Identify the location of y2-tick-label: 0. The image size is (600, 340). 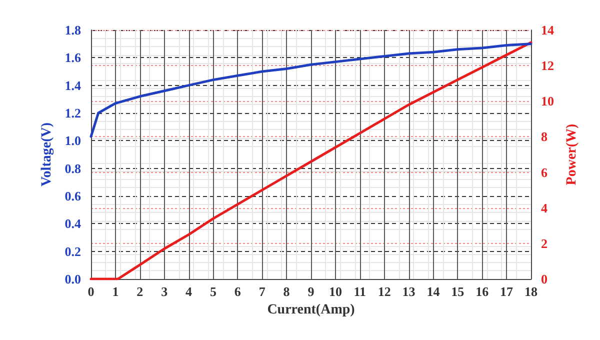
(544, 279).